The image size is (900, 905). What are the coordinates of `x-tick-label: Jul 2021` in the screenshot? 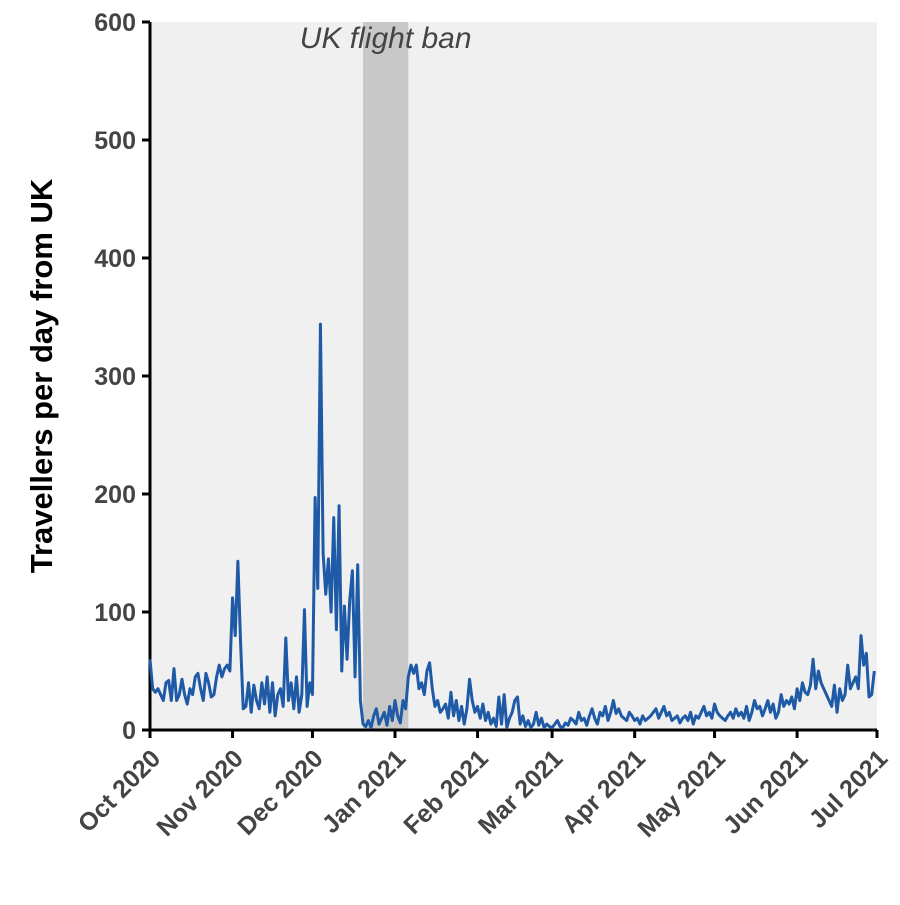 It's located at (849, 789).